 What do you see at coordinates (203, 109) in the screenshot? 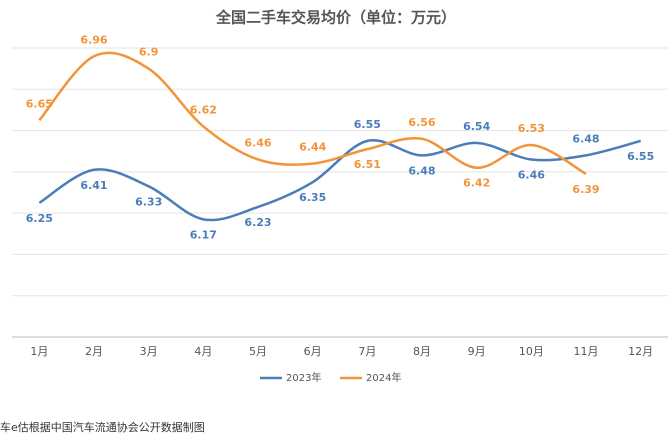
I see `data-label: 6.62` at bounding box center [203, 109].